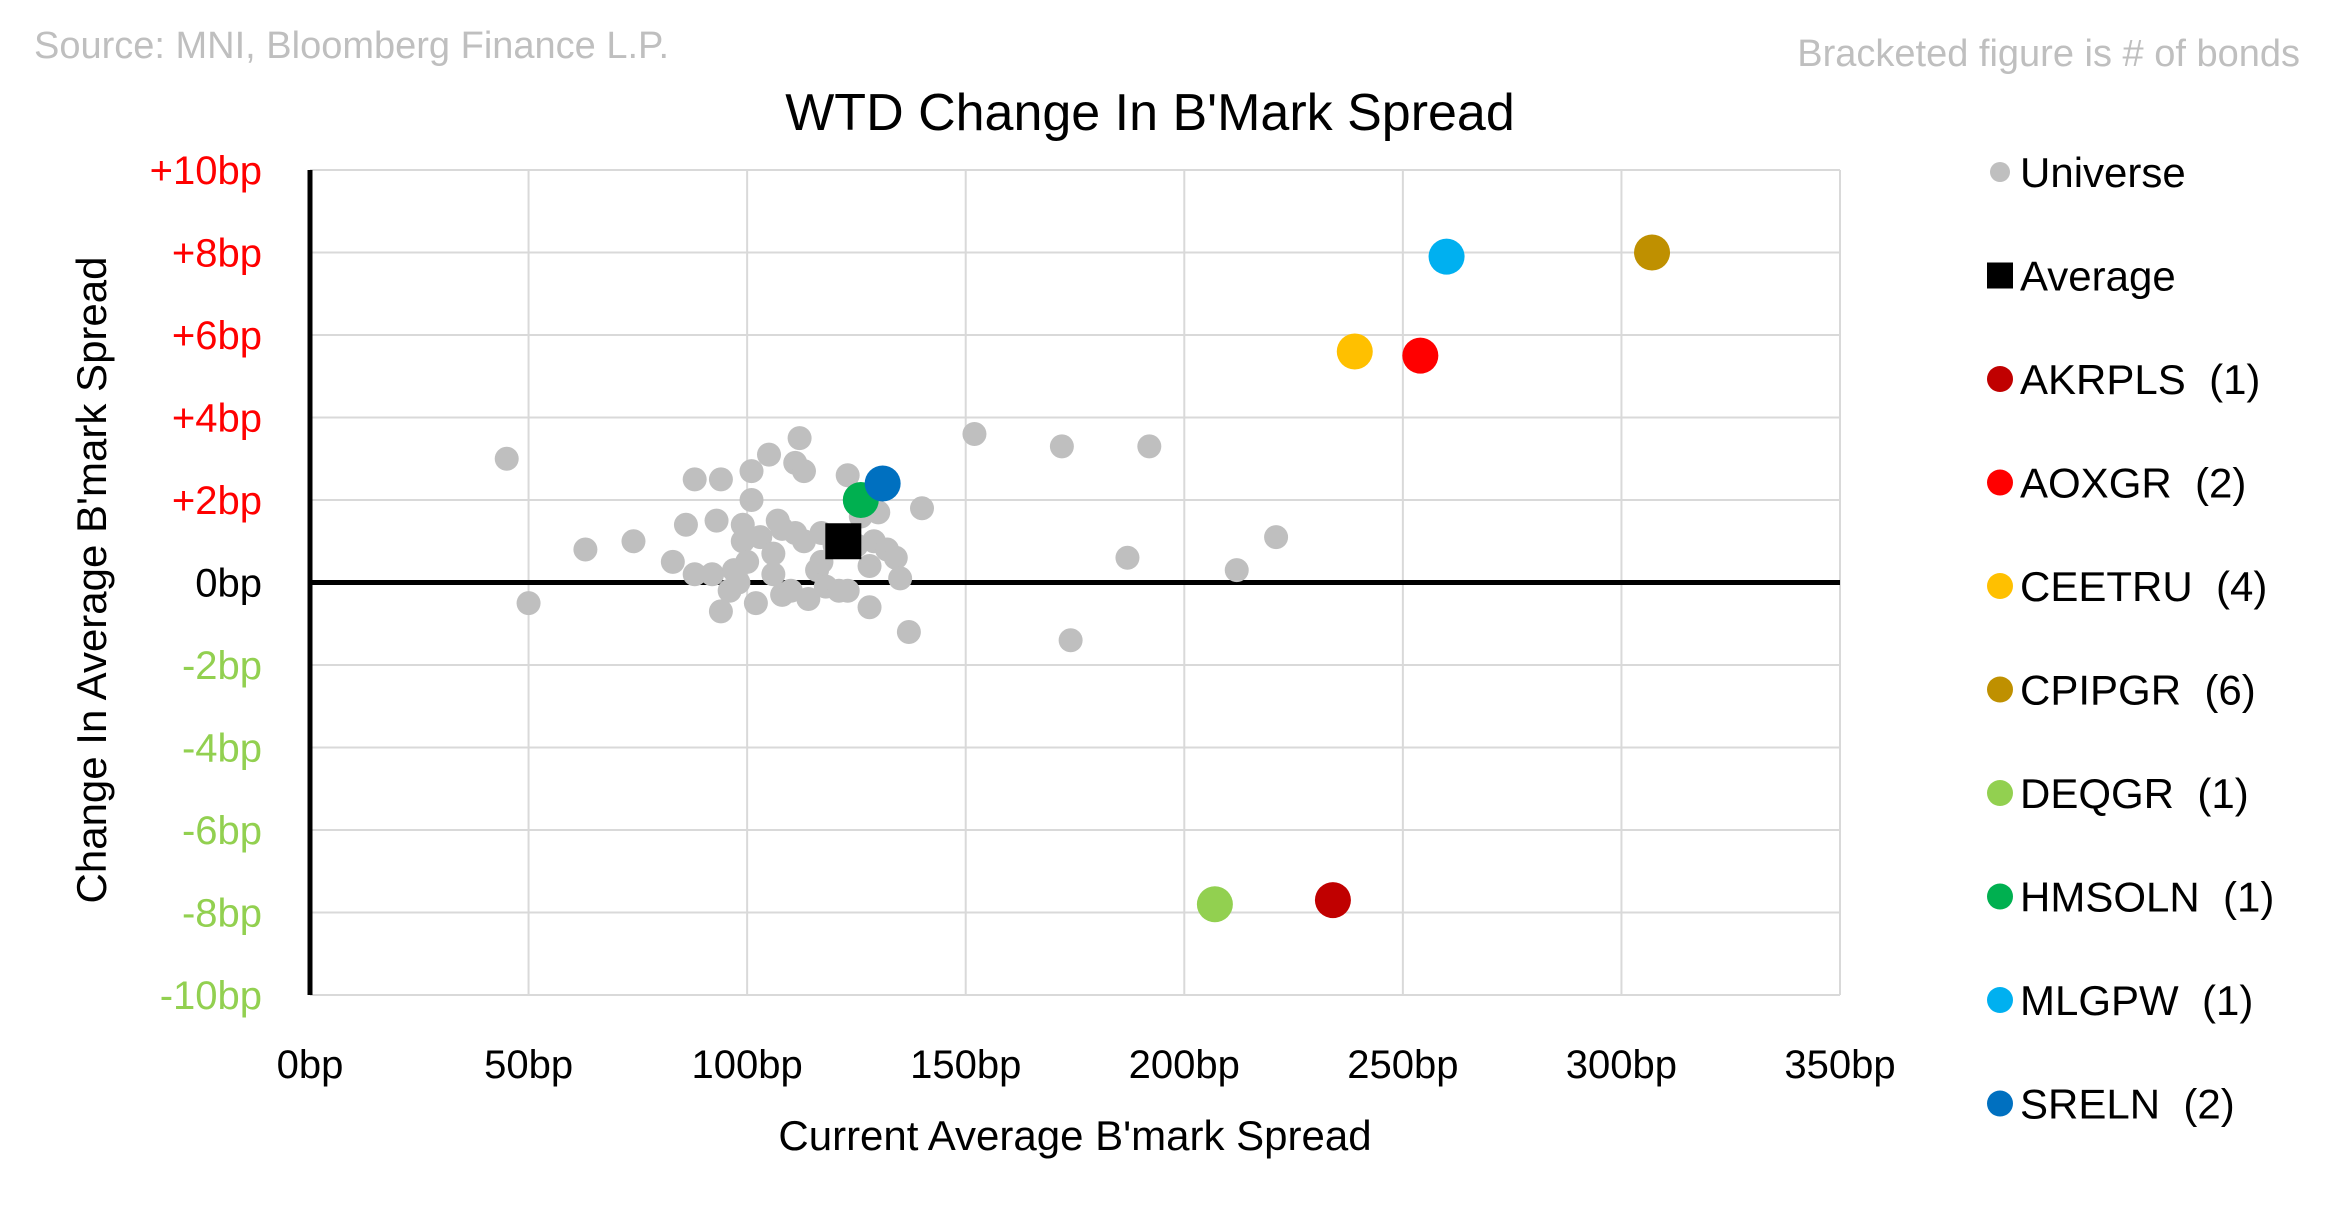  What do you see at coordinates (1652, 252) in the screenshot?
I see `cpipgr-point` at bounding box center [1652, 252].